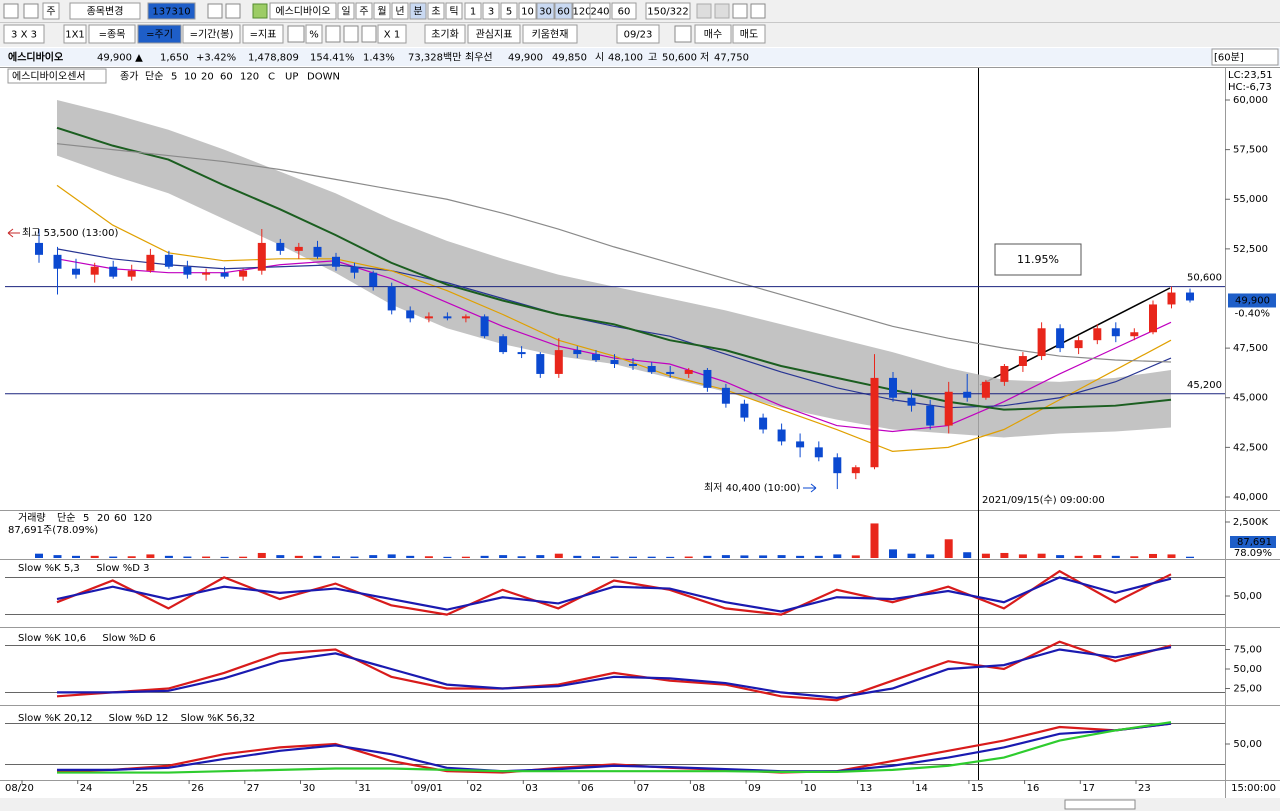 The width and height of the screenshot is (1280, 811). What do you see at coordinates (260, 11) in the screenshot?
I see `new-icon` at bounding box center [260, 11].